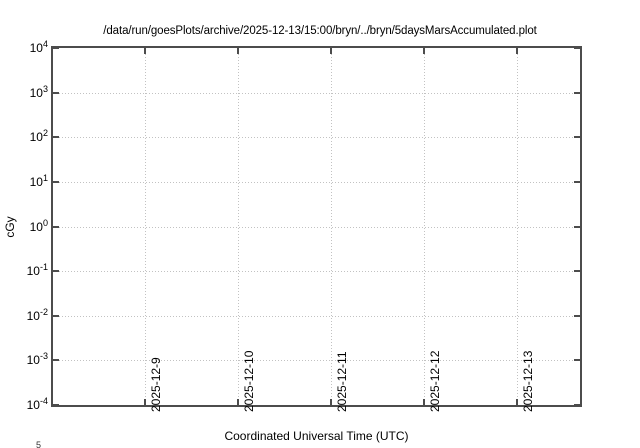 This screenshot has height=448, width=640. I want to click on y-tick-label: 10⁻², so click(37, 315).